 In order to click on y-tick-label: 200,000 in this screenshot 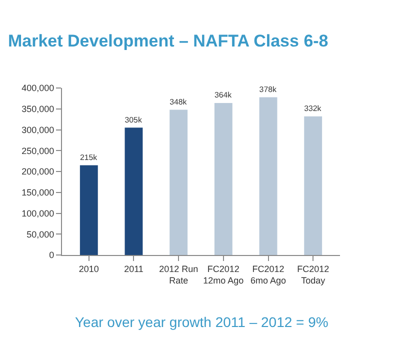, I will do `click(38, 171)`.